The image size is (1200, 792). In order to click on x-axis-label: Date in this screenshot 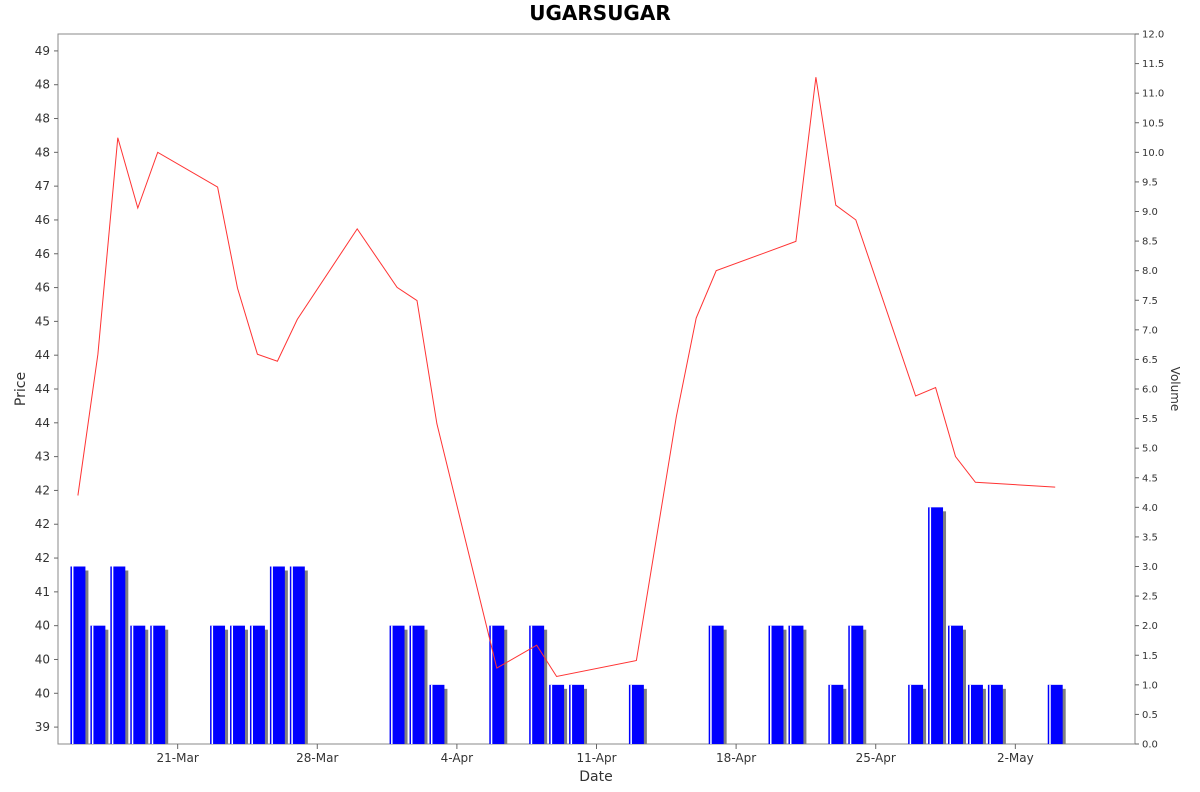, I will do `click(595, 777)`.